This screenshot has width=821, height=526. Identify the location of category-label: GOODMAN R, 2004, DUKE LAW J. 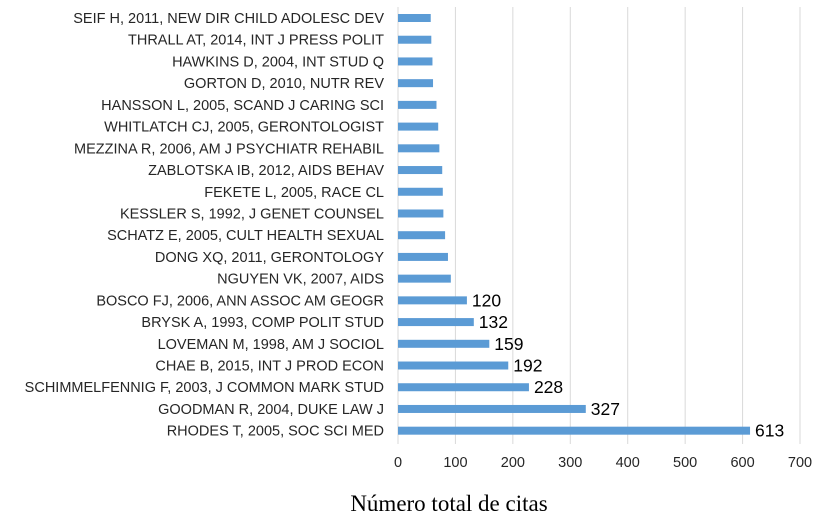
(271, 410).